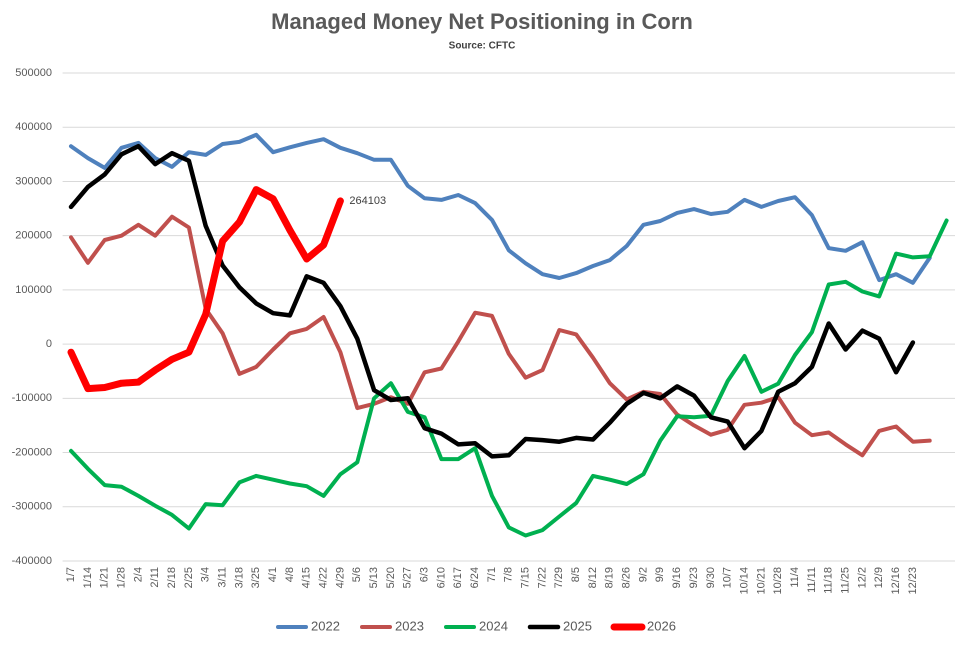  What do you see at coordinates (256, 577) in the screenshot?
I see `x-tick-label: 3/25` at bounding box center [256, 577].